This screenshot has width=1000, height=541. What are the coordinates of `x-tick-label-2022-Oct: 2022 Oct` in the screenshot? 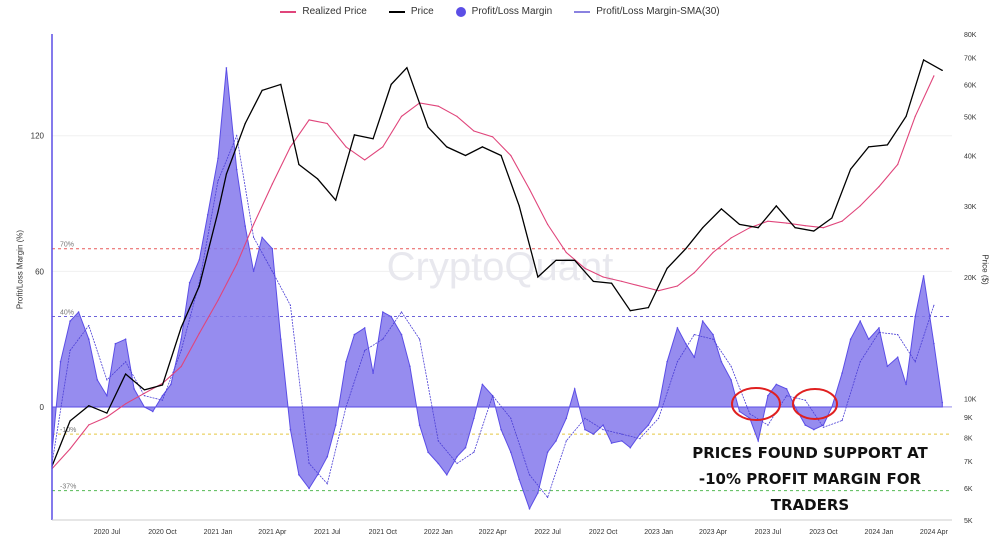 It's located at (603, 532).